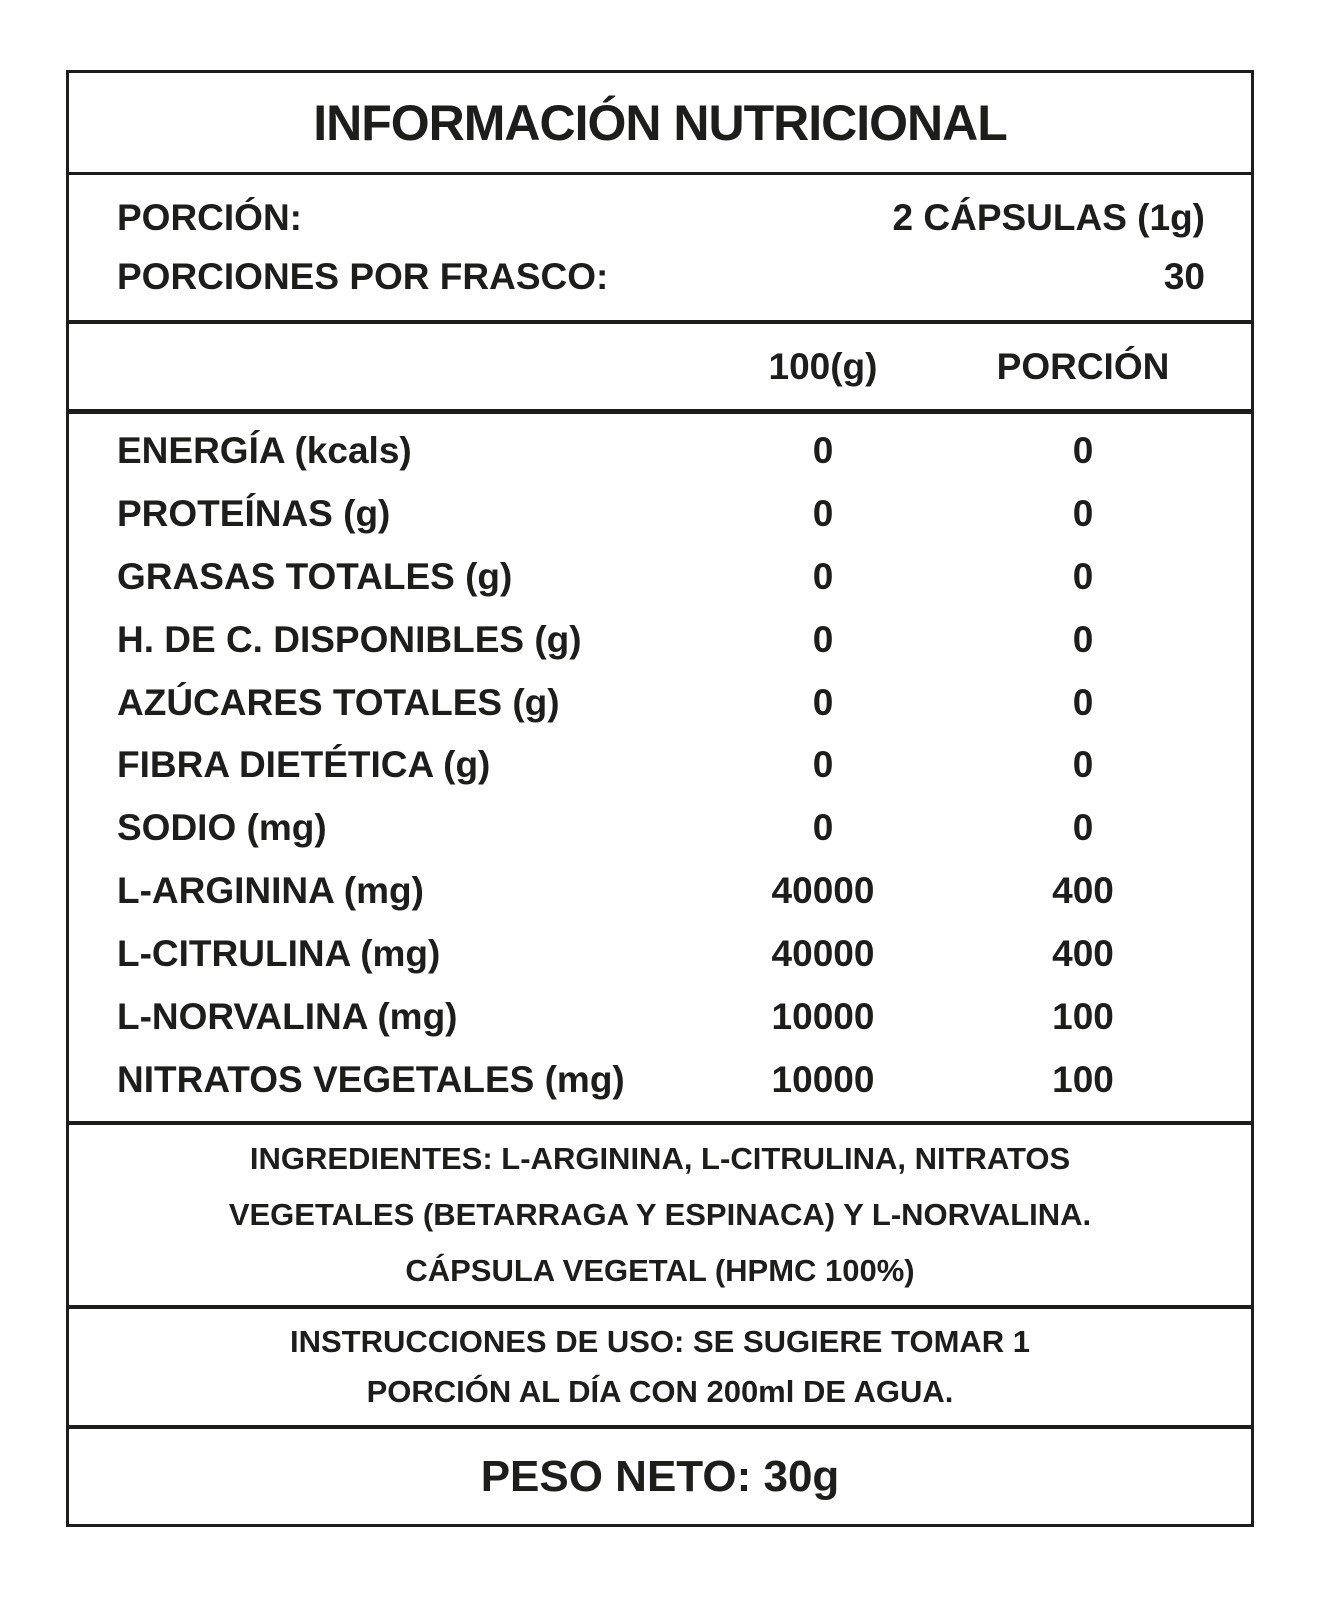  What do you see at coordinates (660, 1270) in the screenshot?
I see `ingredients-line: CÁPSULA VEGETAL (HPMC 100%)` at bounding box center [660, 1270].